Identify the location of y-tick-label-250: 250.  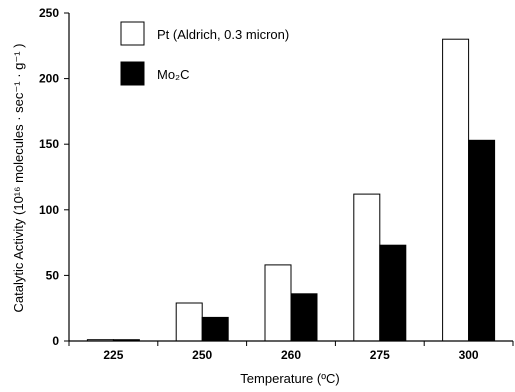
(49, 13).